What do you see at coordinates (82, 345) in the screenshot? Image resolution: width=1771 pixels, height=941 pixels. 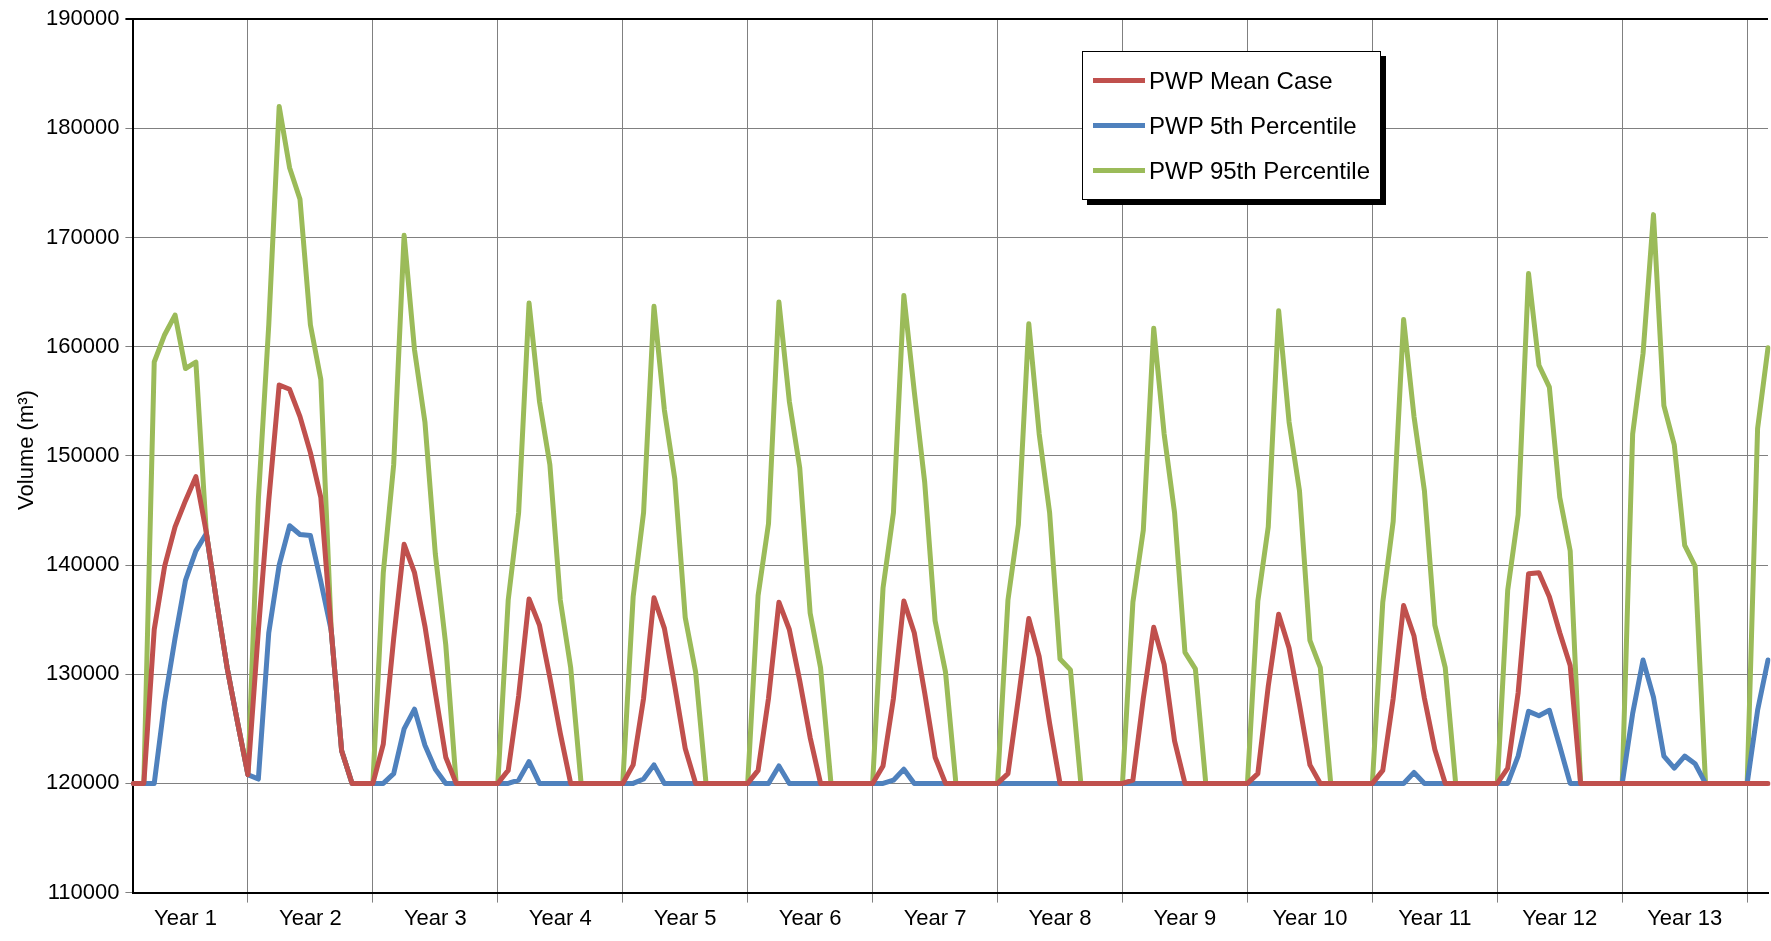 I see `y-tick-label: 160000` at bounding box center [82, 345].